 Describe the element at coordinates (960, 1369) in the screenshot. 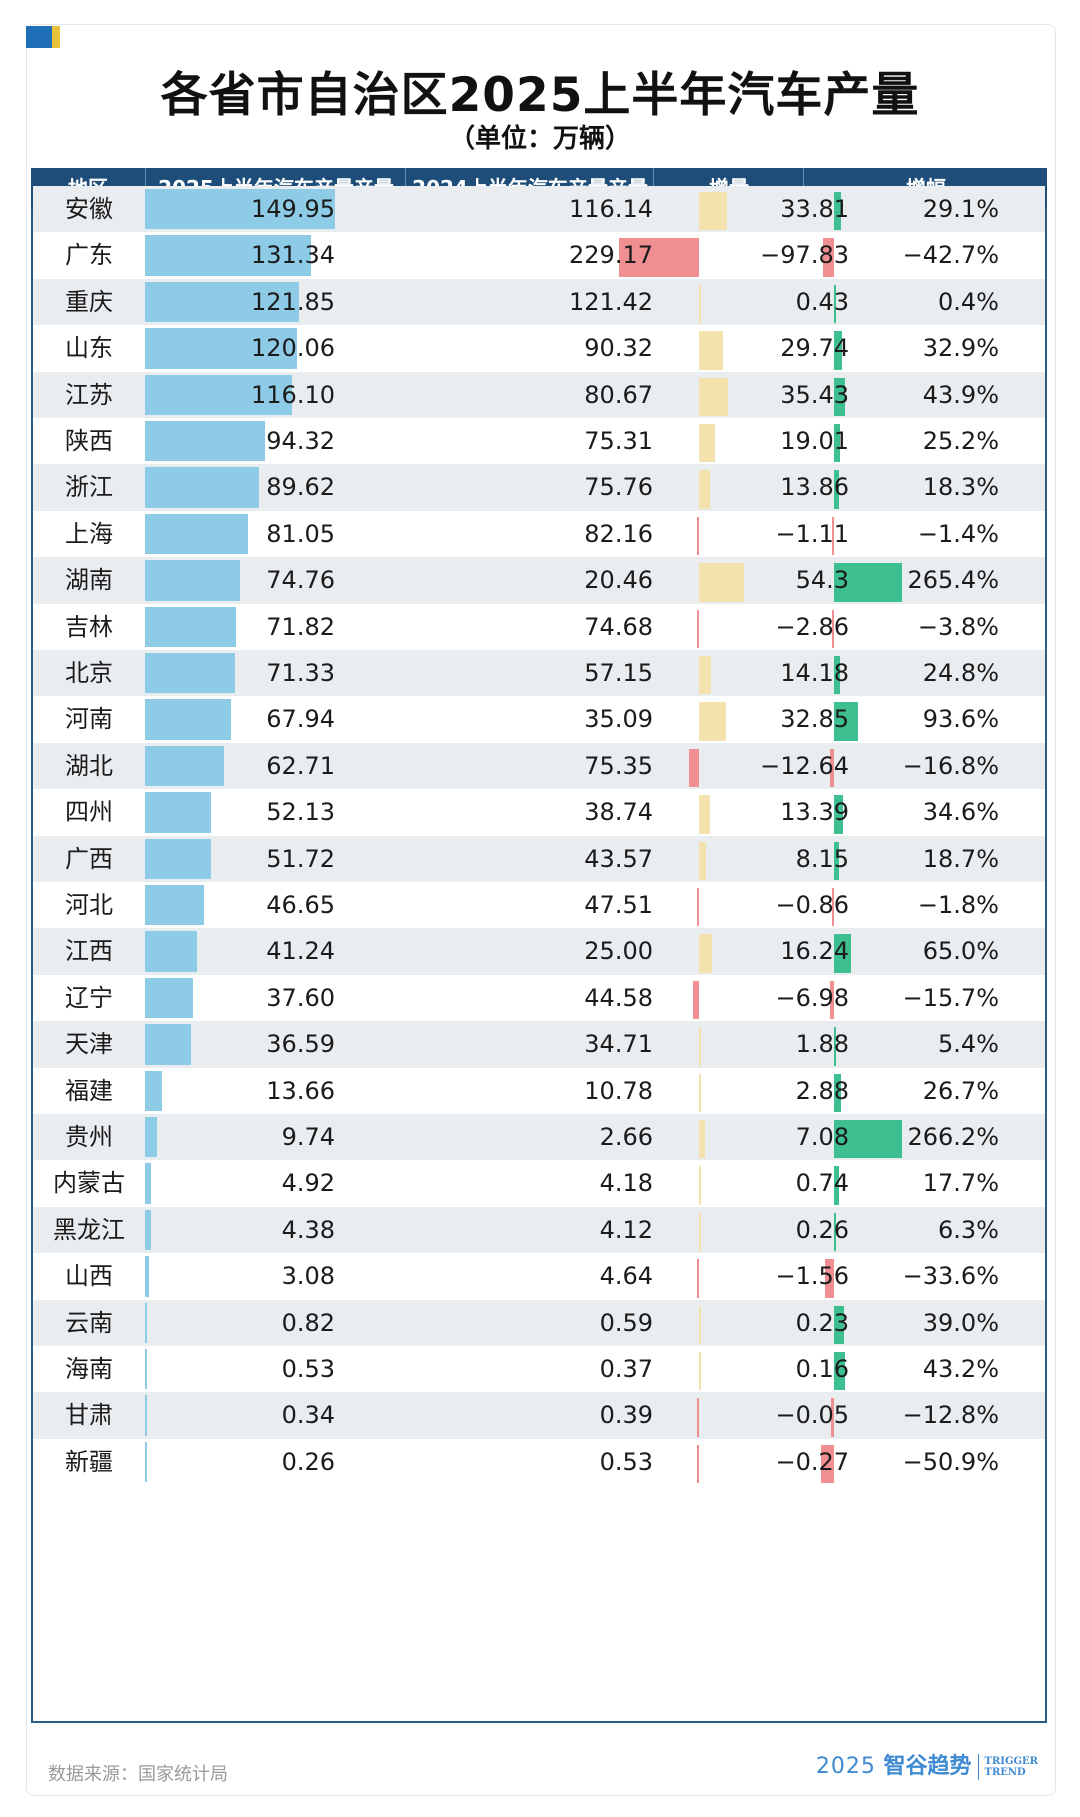

I see `value-growth: 43.2%` at that location.